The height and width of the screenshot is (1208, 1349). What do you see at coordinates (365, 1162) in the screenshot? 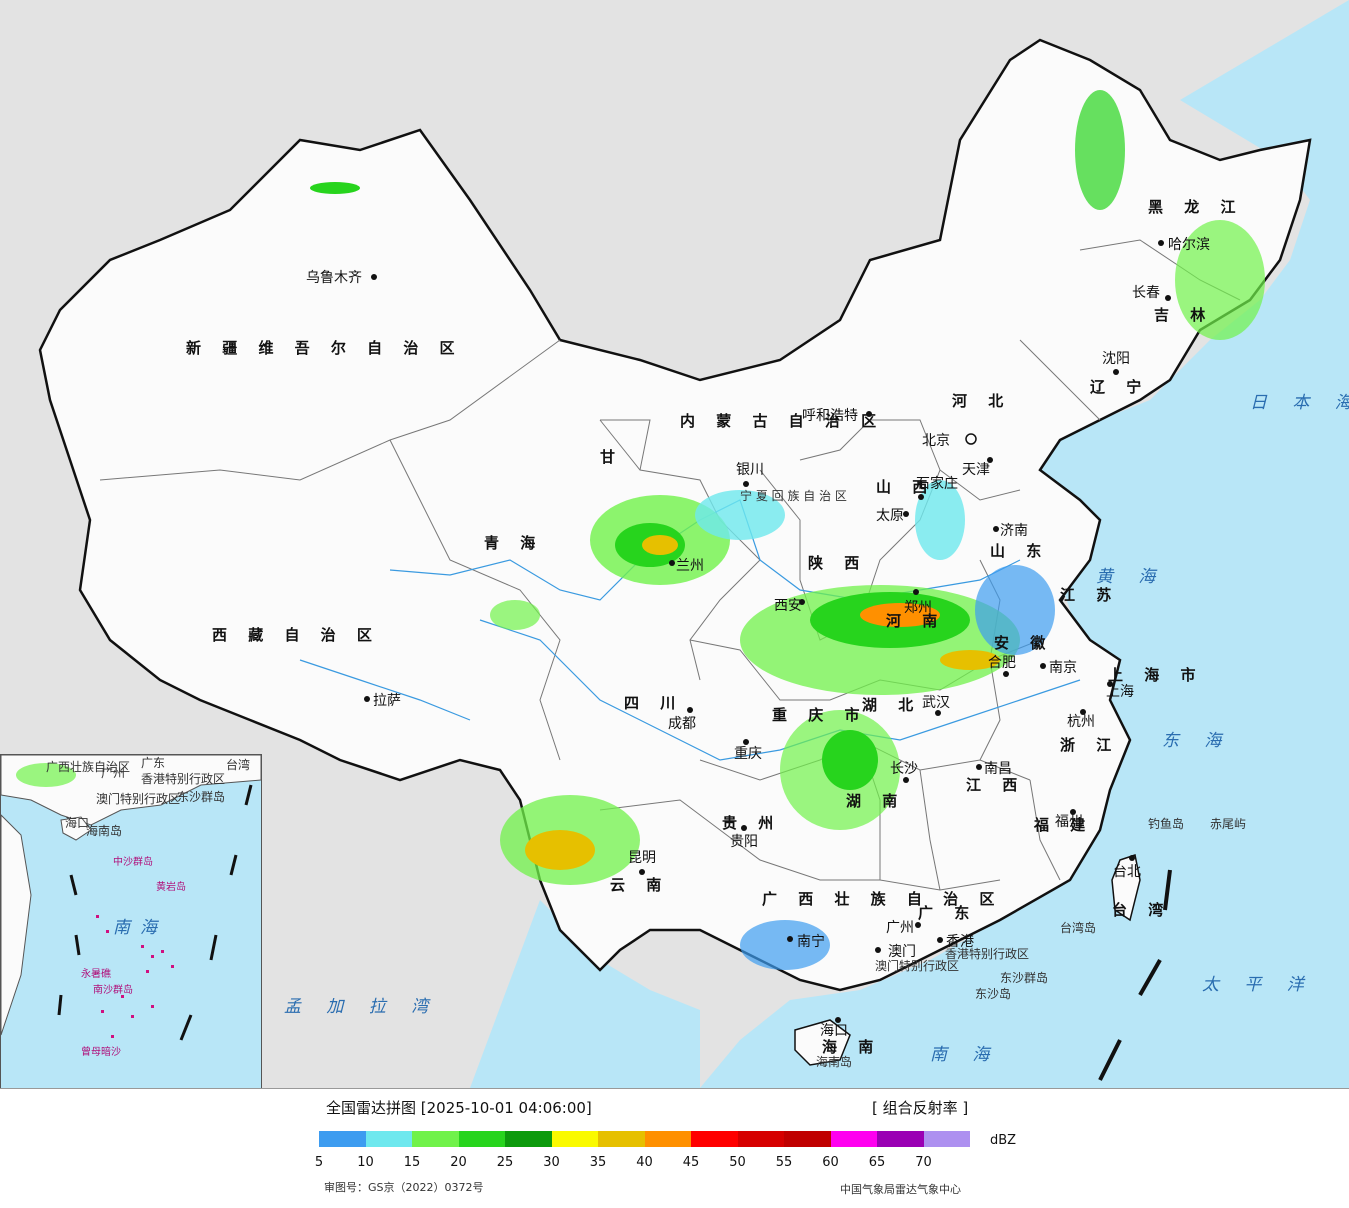
I see `legend-tick: 10` at bounding box center [365, 1162].